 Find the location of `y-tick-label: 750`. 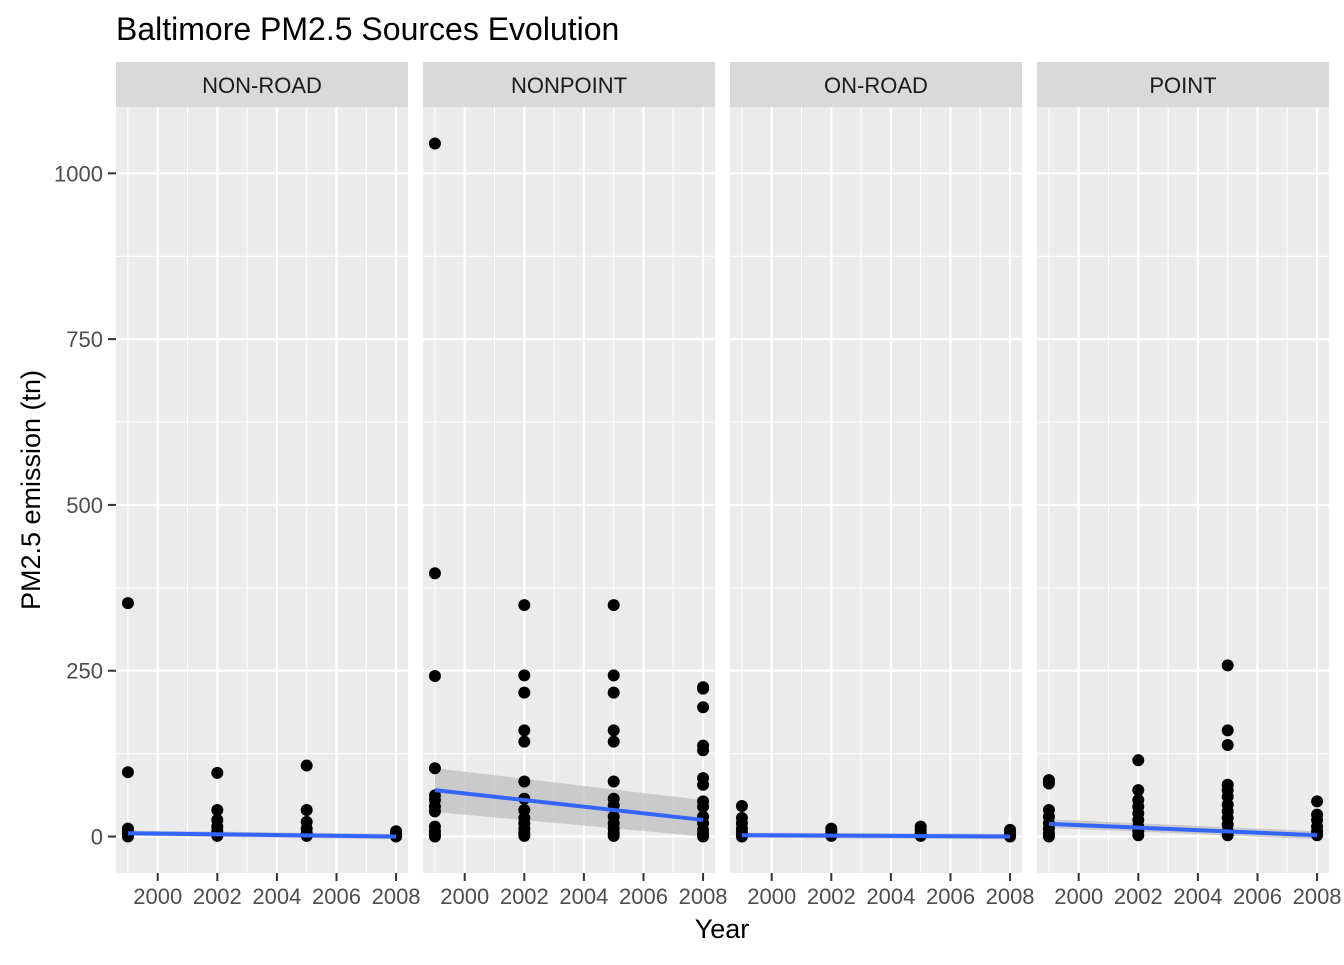

y-tick-label: 750 is located at coordinates (84, 339).